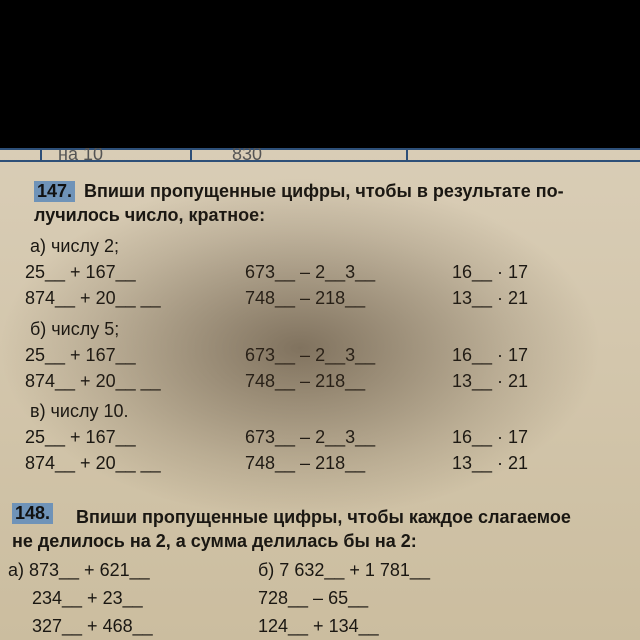 The height and width of the screenshot is (640, 640). Describe the element at coordinates (79, 570) in the screenshot. I see `expression: а) 873__ + 621__` at that location.